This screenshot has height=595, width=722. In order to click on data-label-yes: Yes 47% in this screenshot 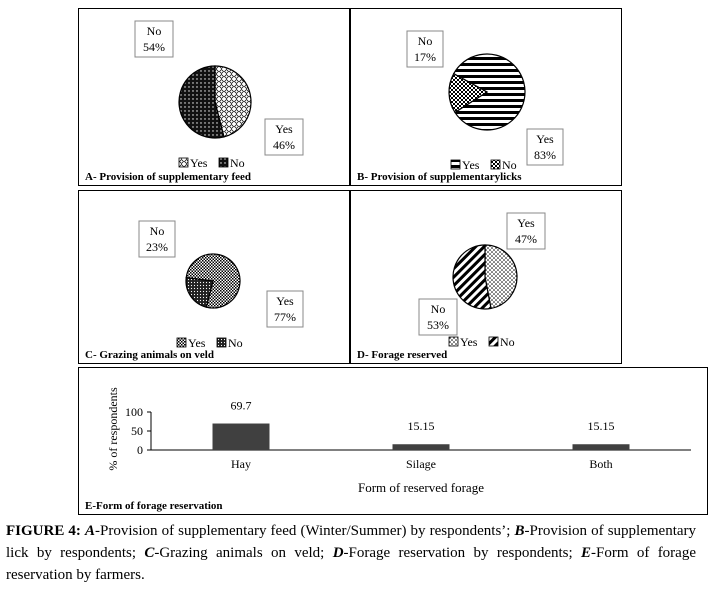, I will do `click(526, 231)`.